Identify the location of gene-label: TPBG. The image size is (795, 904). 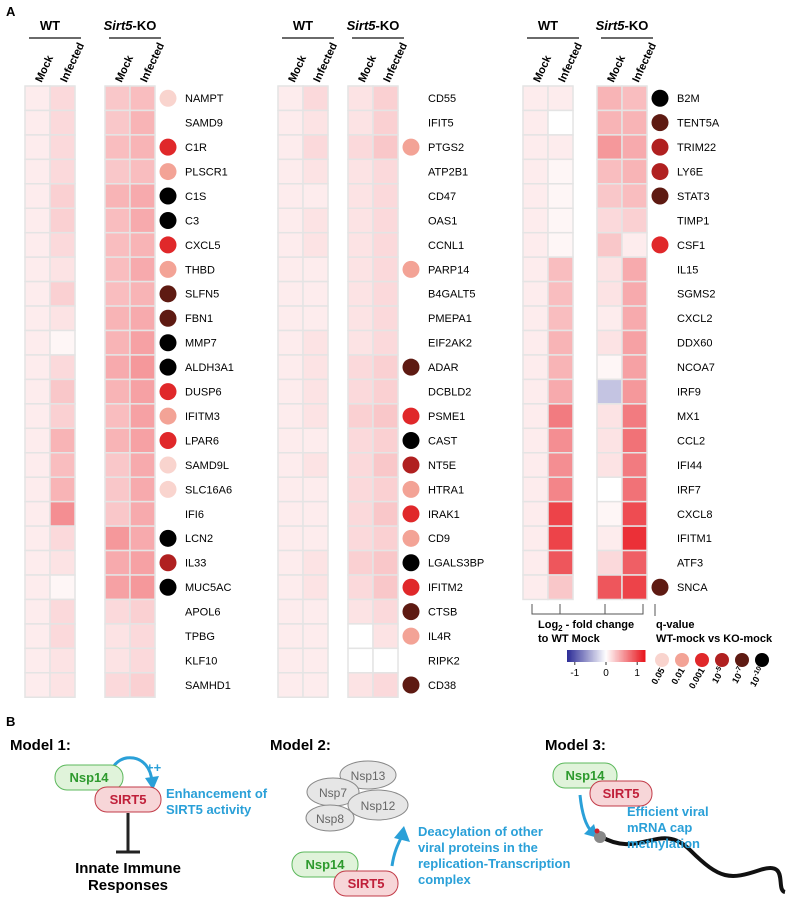
(200, 637).